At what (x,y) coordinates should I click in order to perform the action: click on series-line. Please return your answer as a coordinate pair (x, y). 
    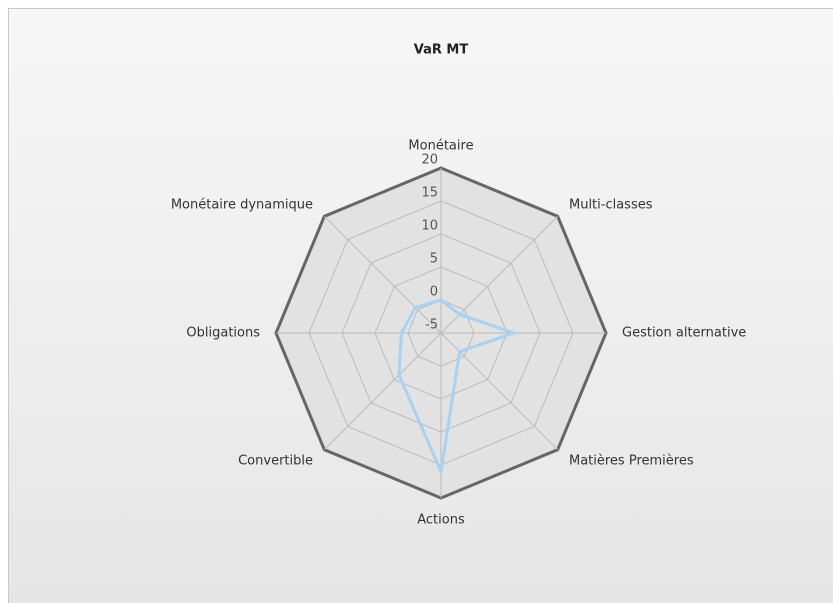
    Looking at the image, I should click on (456, 386).